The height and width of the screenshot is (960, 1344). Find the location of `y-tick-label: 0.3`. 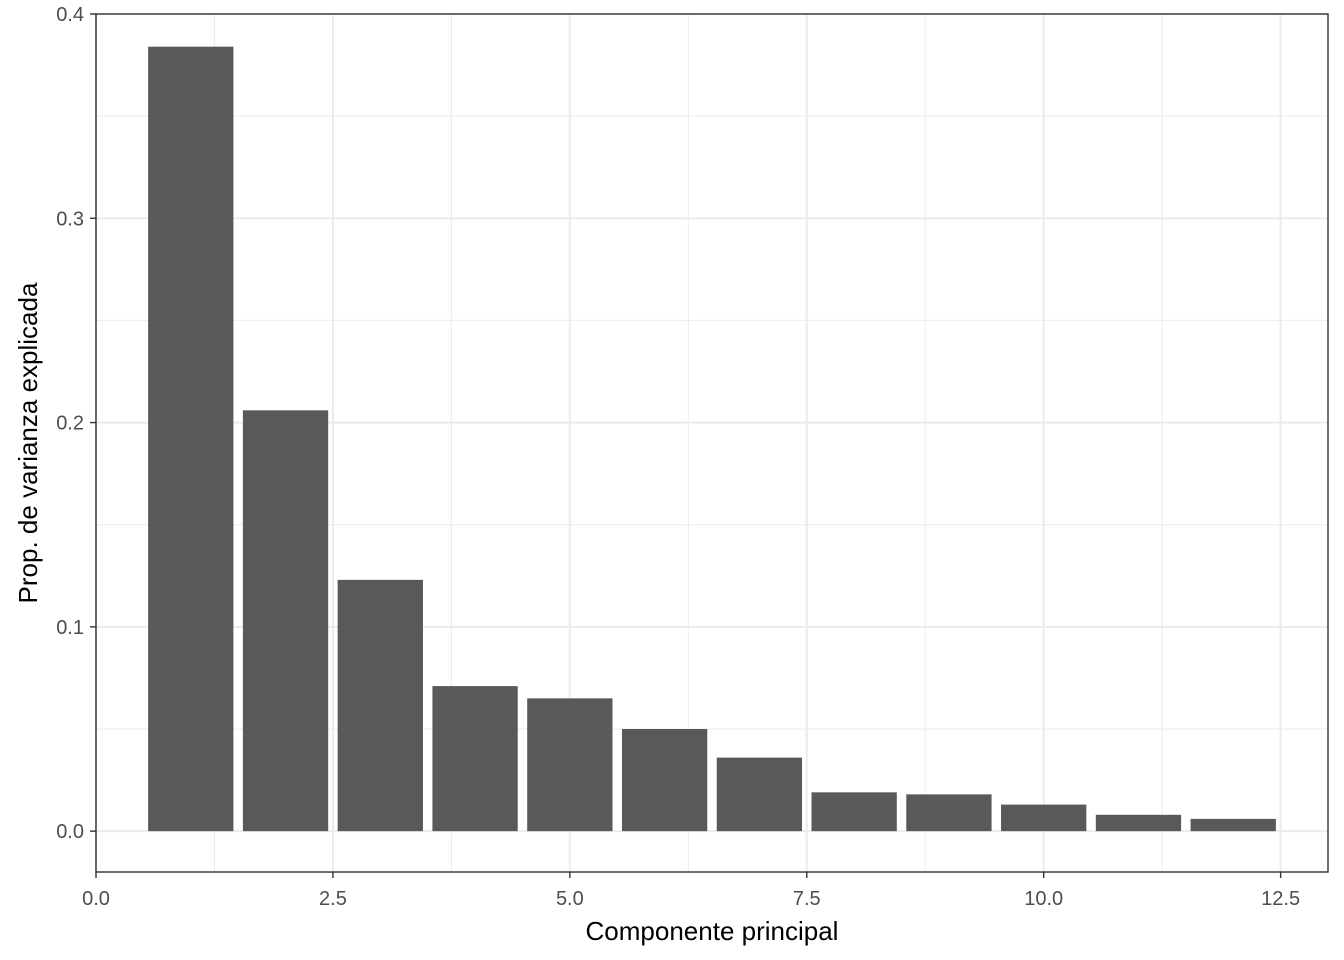

y-tick-label: 0.3 is located at coordinates (70, 219).